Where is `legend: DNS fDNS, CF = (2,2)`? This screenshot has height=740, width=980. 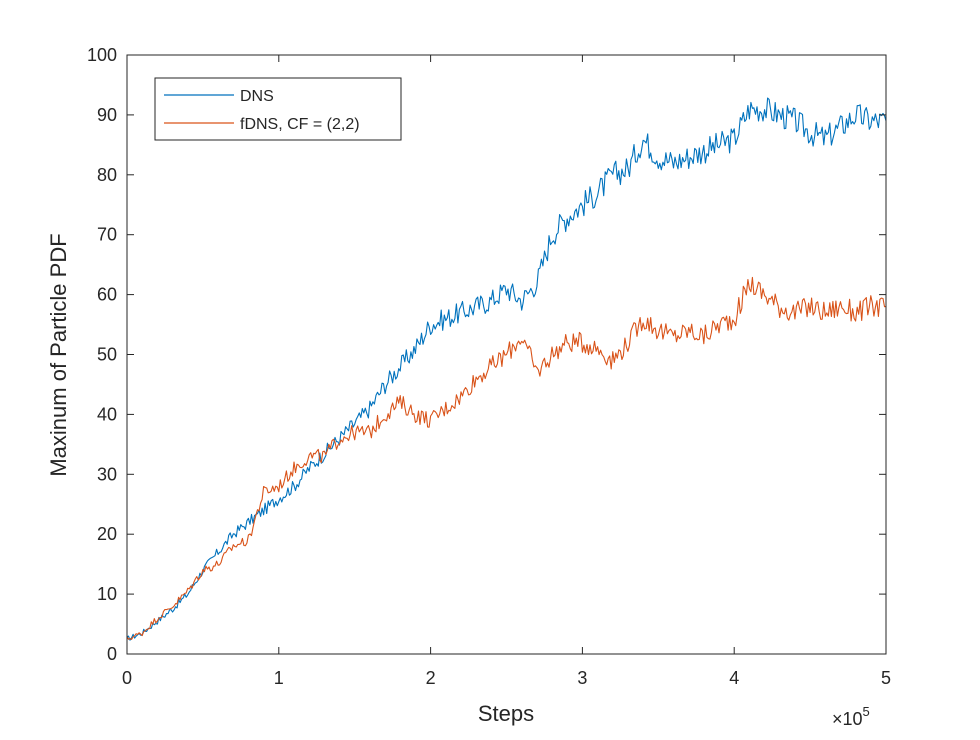
legend: DNS fDNS, CF = (2,2) is located at coordinates (278, 109).